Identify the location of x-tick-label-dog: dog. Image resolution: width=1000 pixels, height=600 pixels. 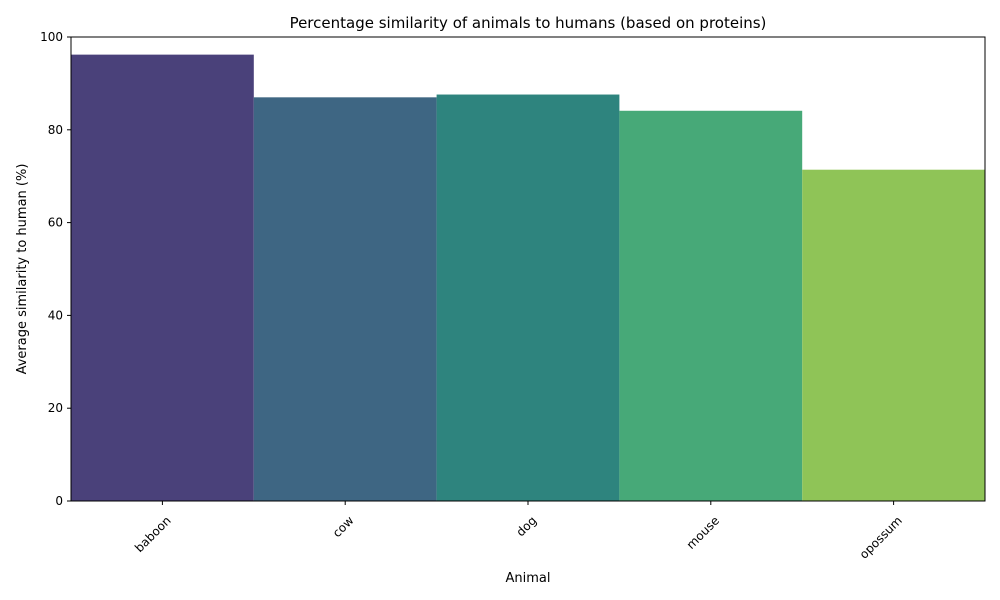
(526, 526).